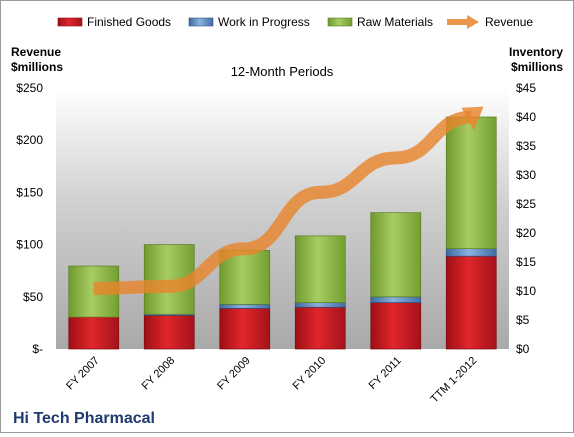  What do you see at coordinates (526, 204) in the screenshot?
I see `right-tick-label-5: $25` at bounding box center [526, 204].